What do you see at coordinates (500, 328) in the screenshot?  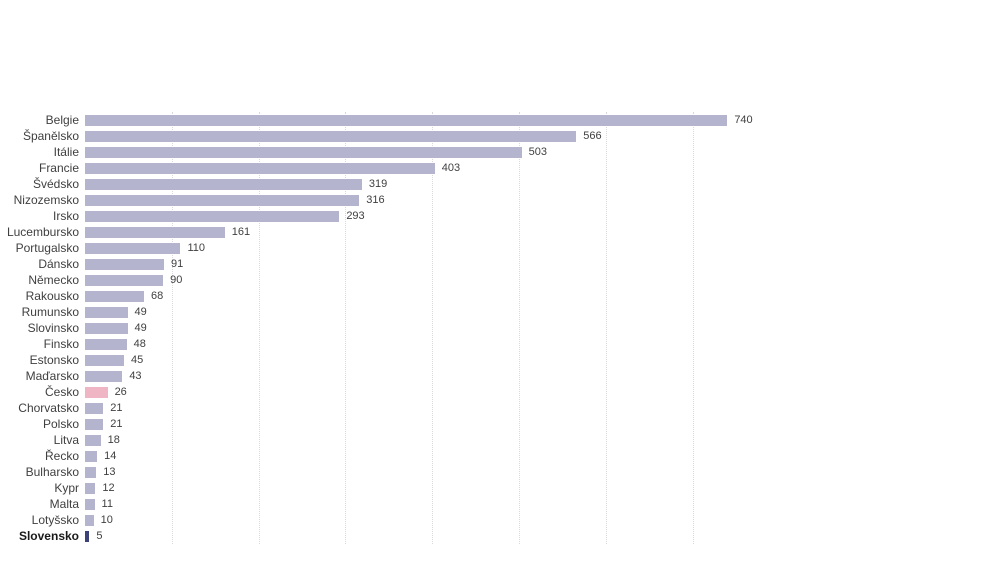 I see `bar-row: Slovinsko 49` at bounding box center [500, 328].